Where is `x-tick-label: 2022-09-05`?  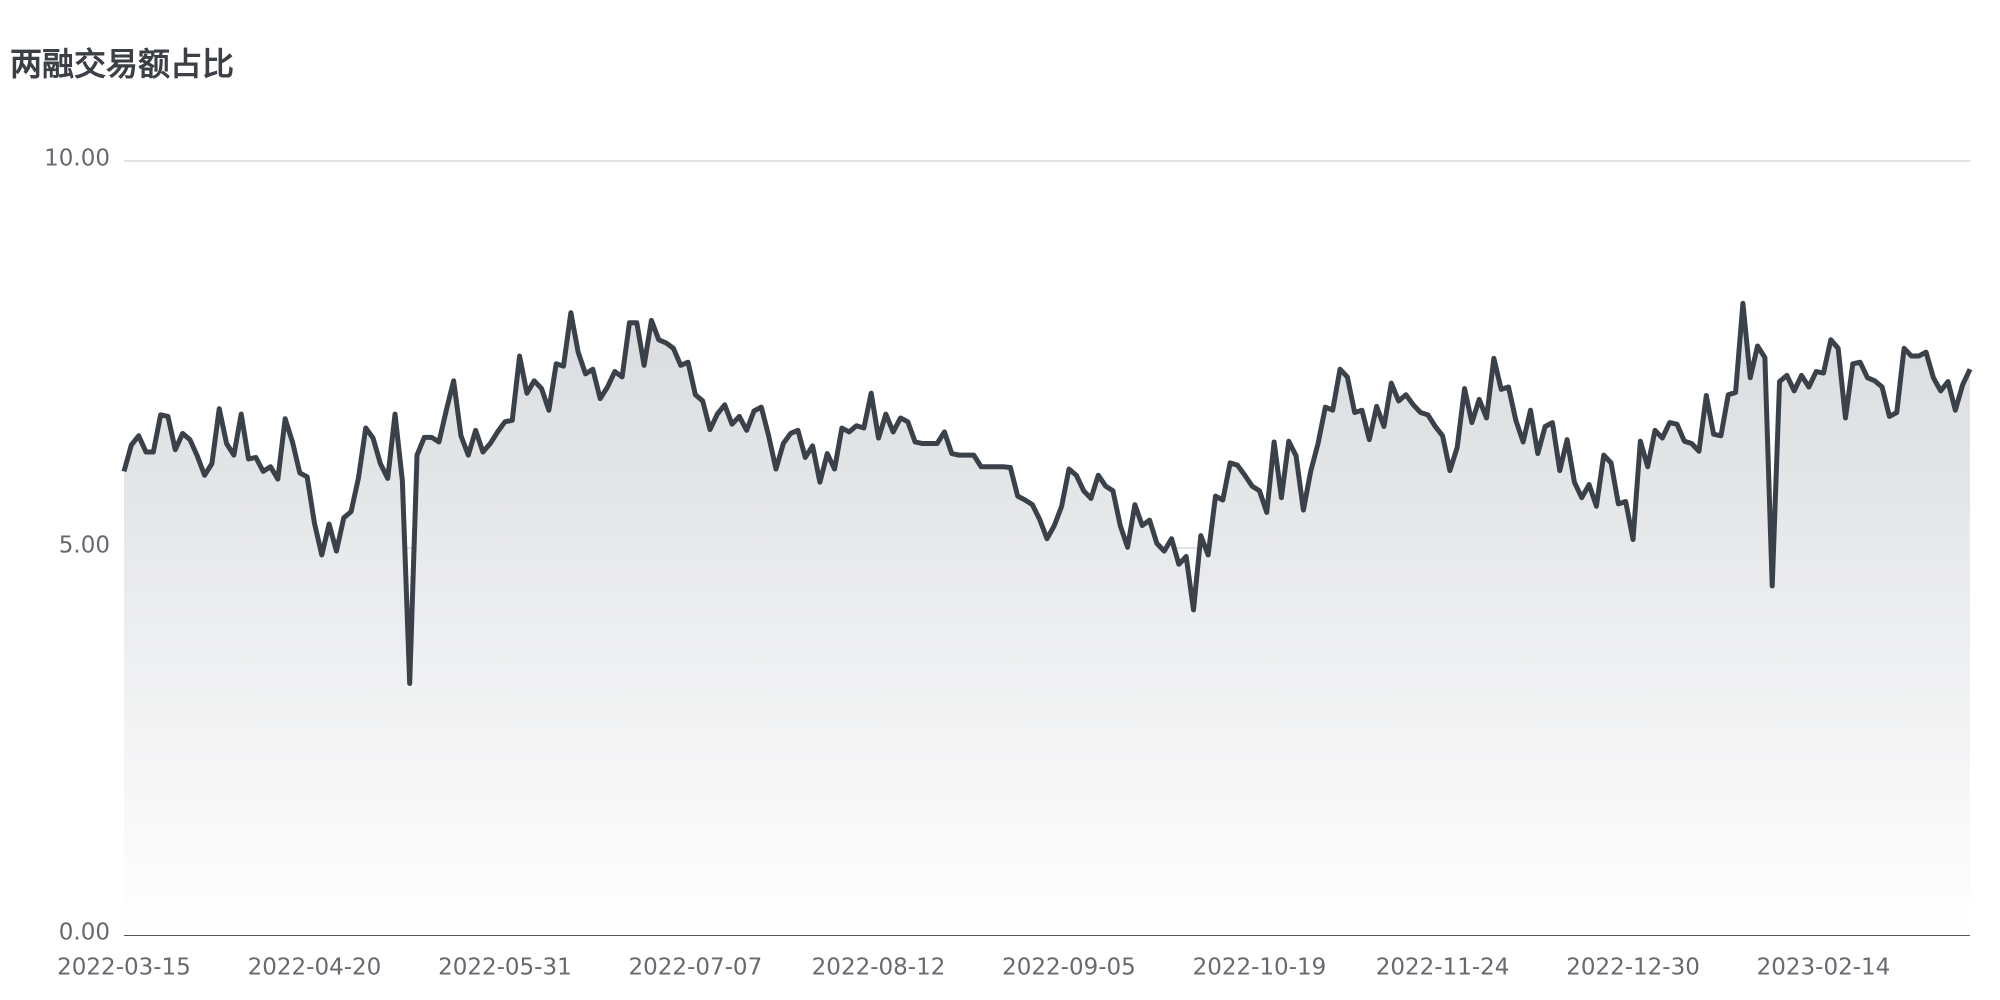
x-tick-label: 2022-09-05 is located at coordinates (1069, 968).